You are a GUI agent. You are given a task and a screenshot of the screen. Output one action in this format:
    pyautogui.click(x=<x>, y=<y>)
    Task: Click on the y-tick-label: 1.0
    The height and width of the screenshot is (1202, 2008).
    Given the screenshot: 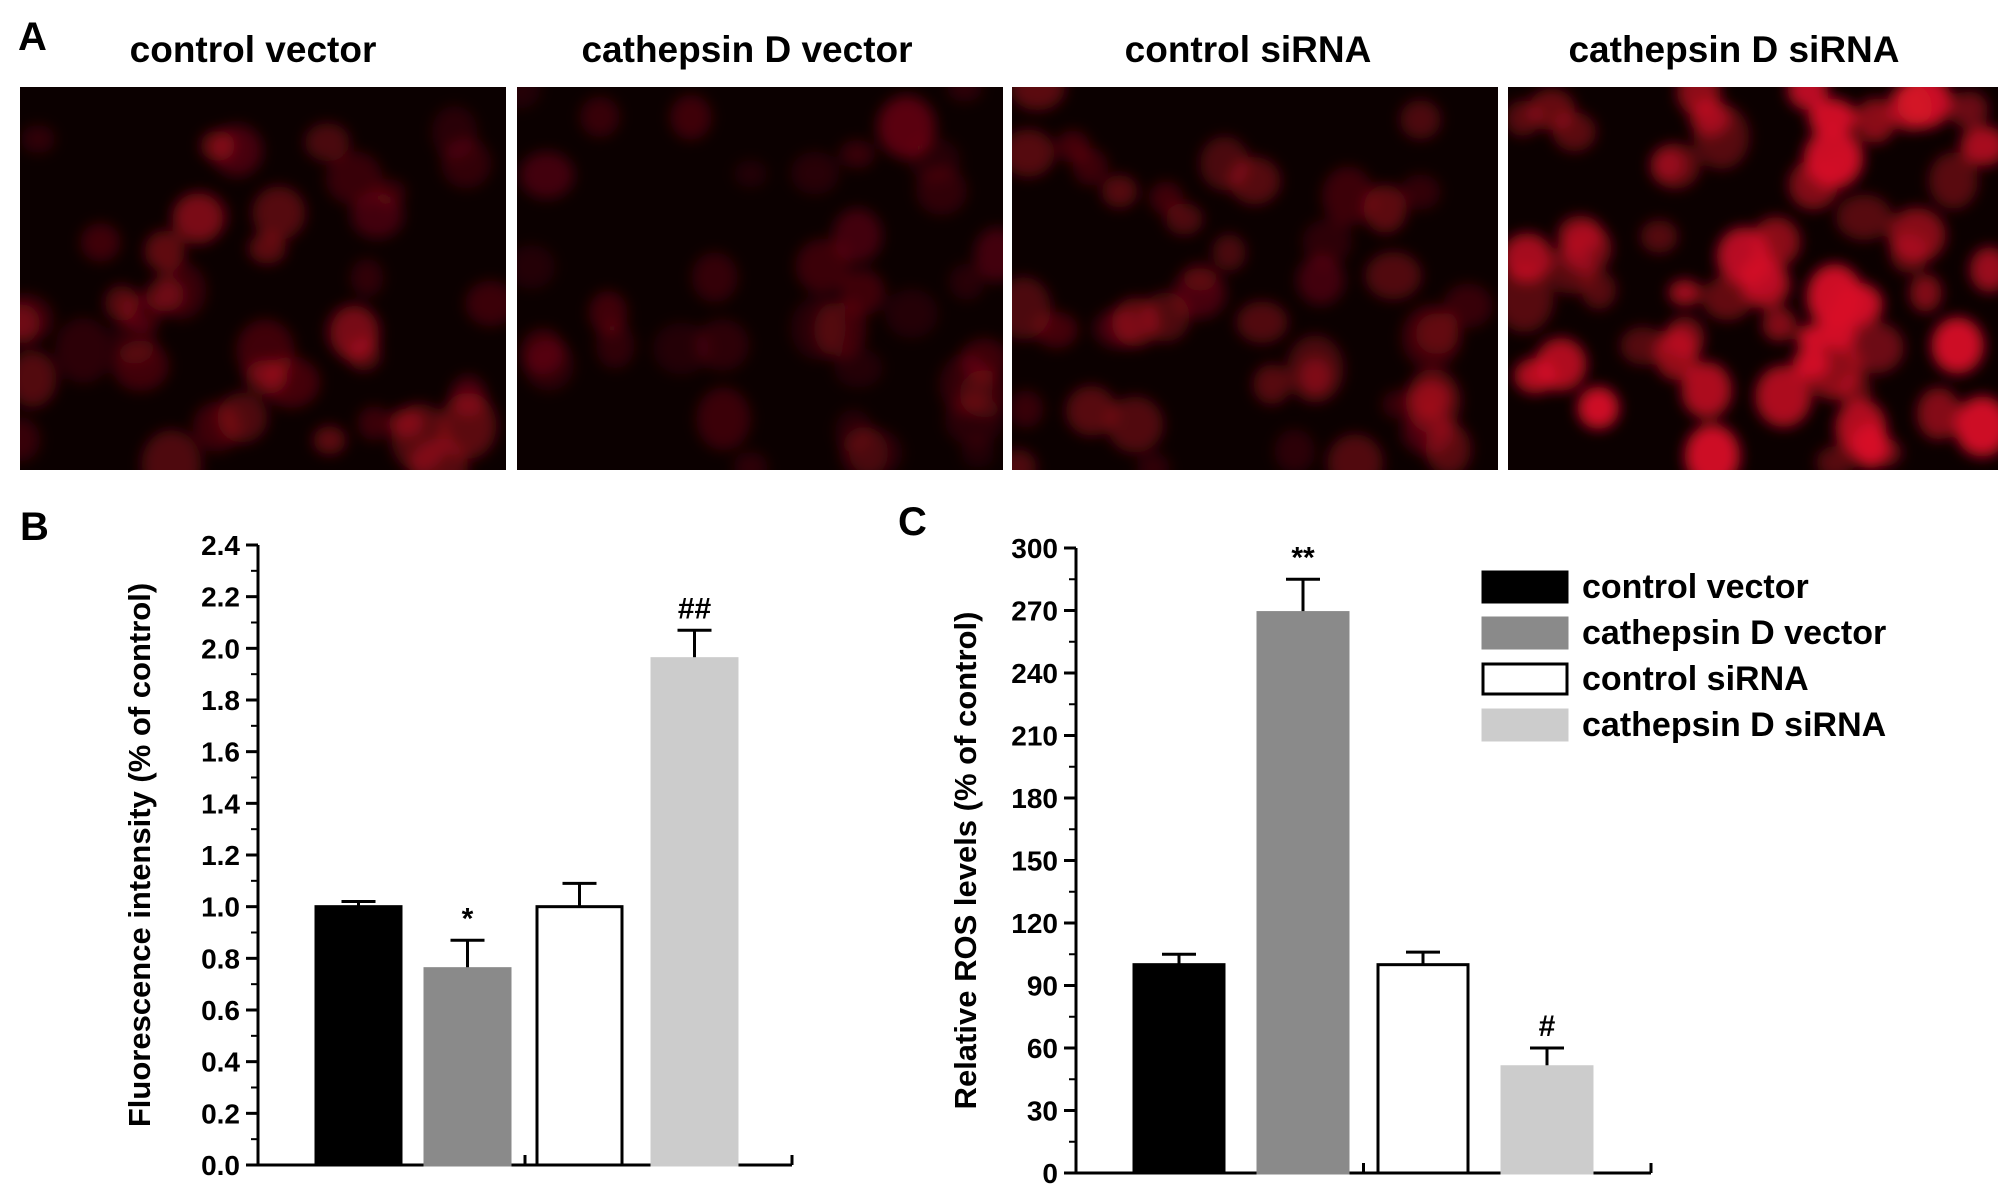 What is the action you would take?
    pyautogui.click(x=220, y=907)
    